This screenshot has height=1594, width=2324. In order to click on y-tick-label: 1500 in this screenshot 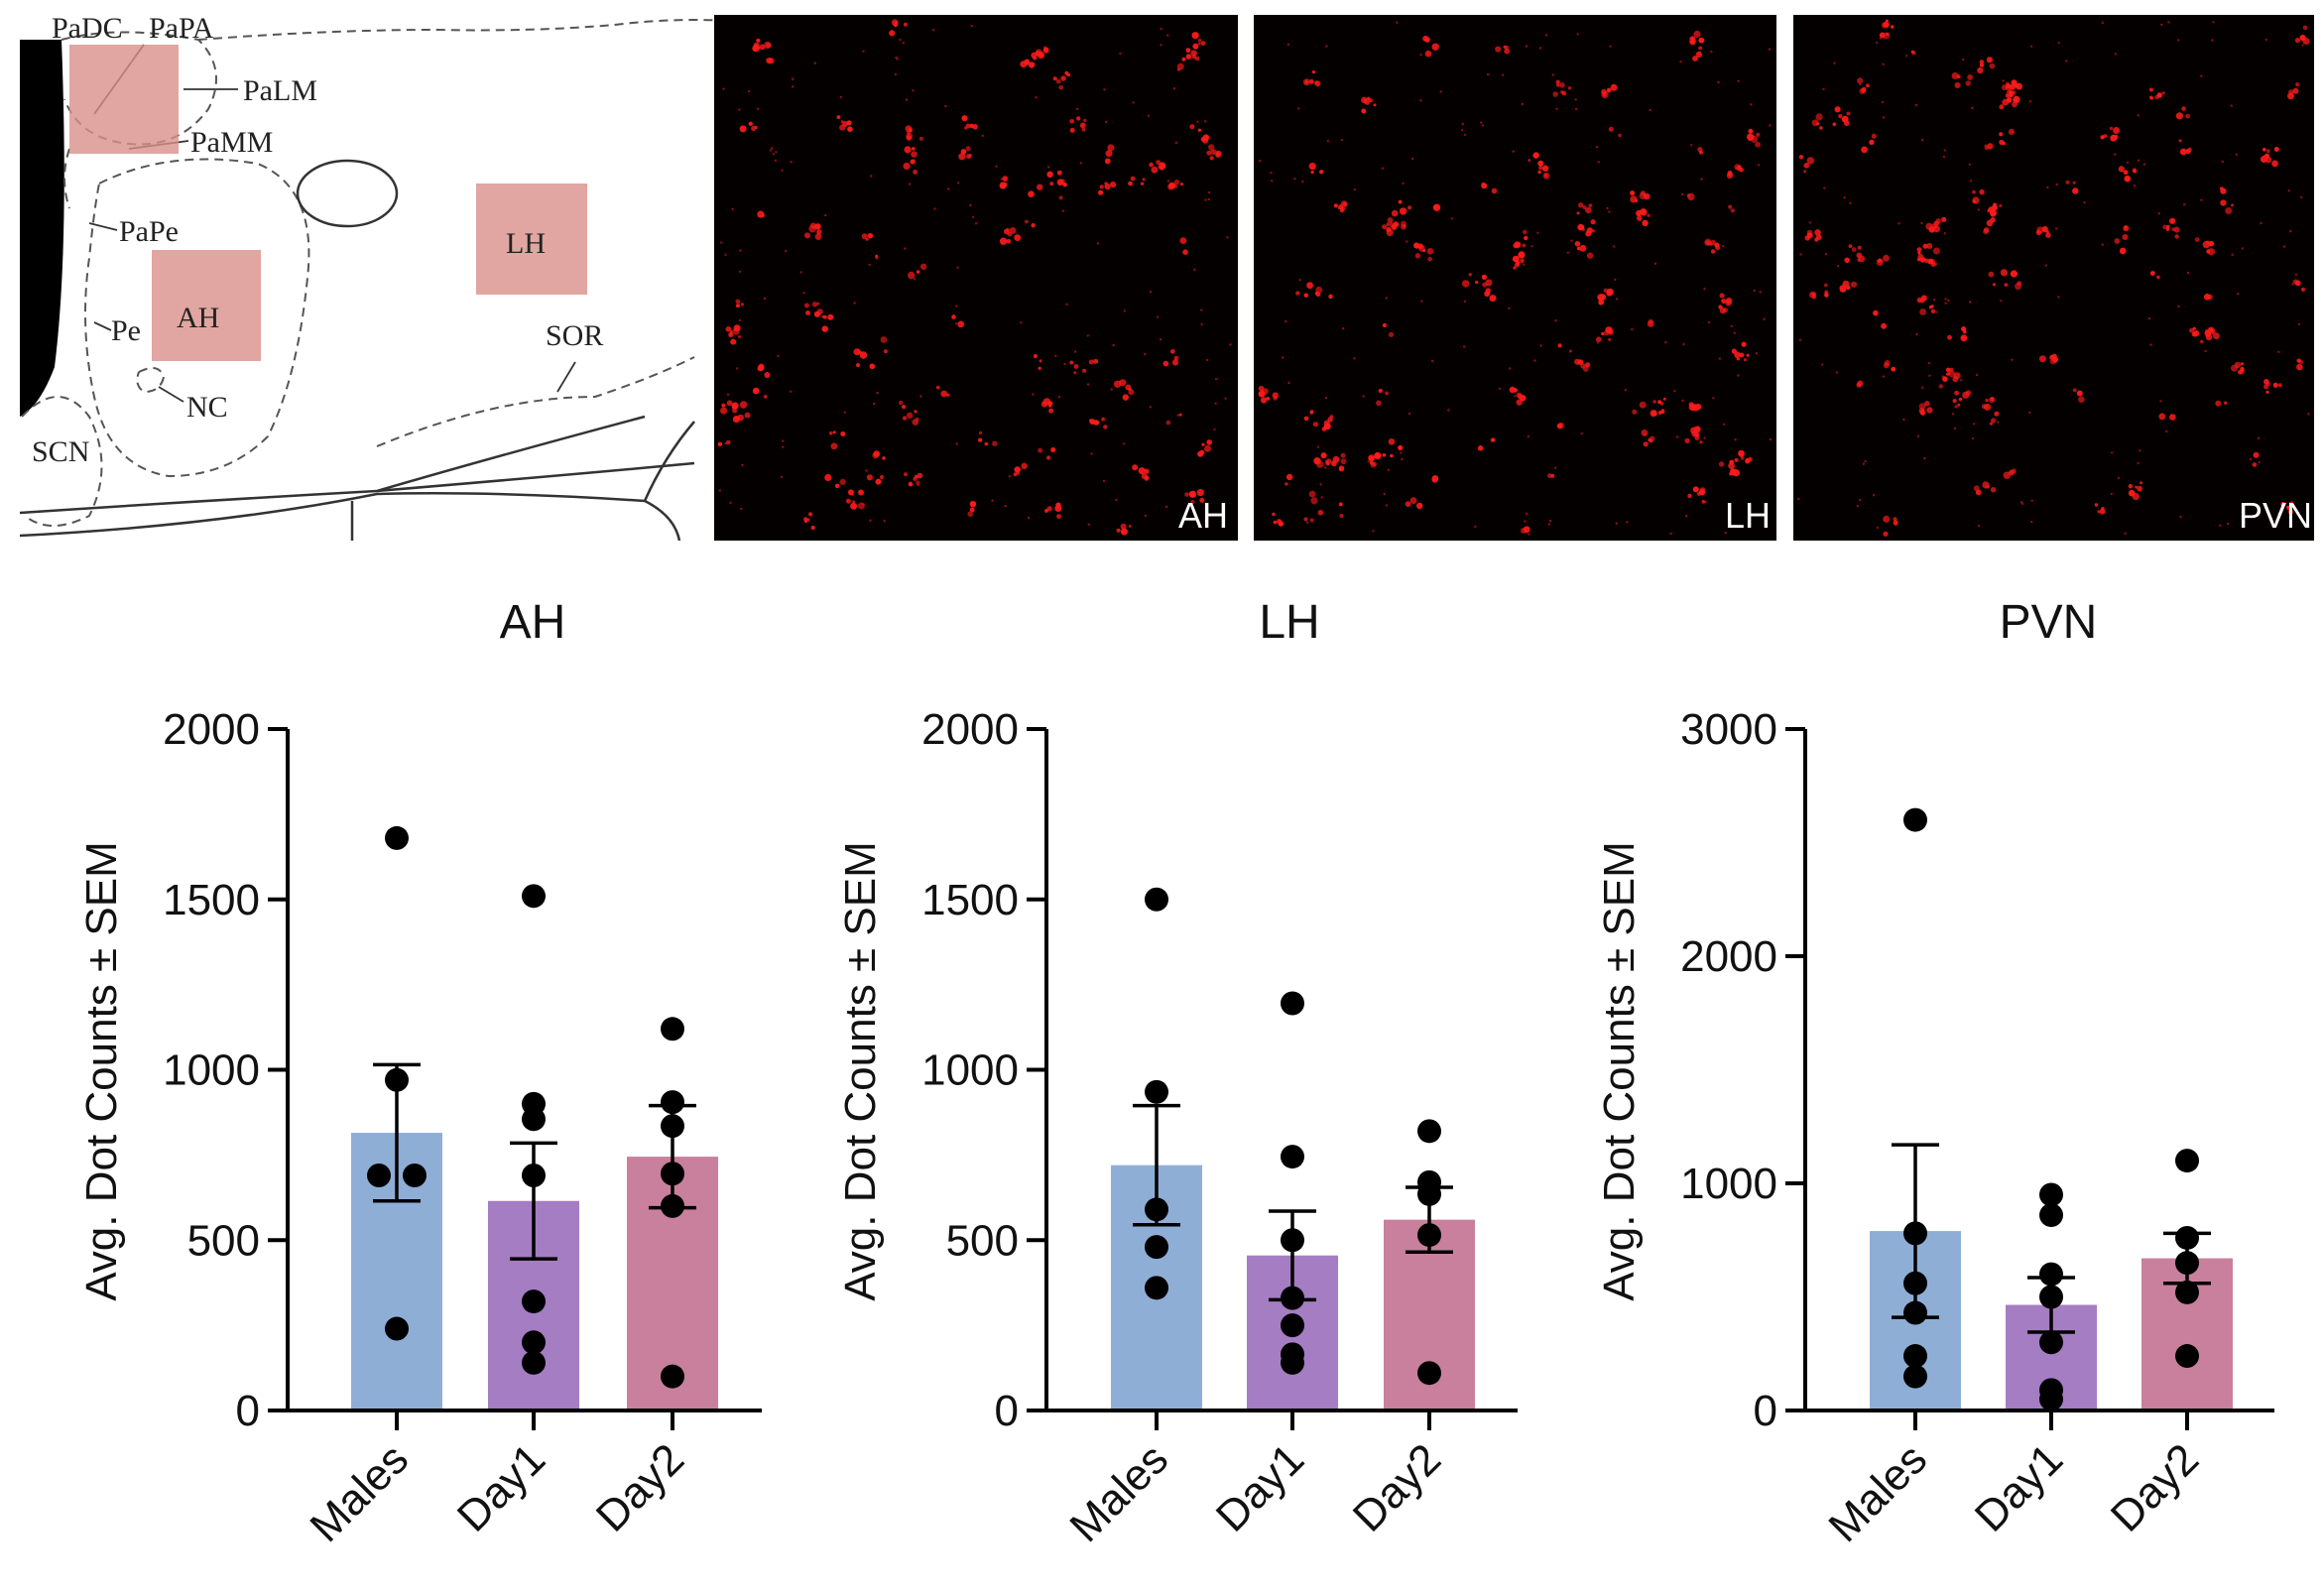, I will do `click(211, 900)`.